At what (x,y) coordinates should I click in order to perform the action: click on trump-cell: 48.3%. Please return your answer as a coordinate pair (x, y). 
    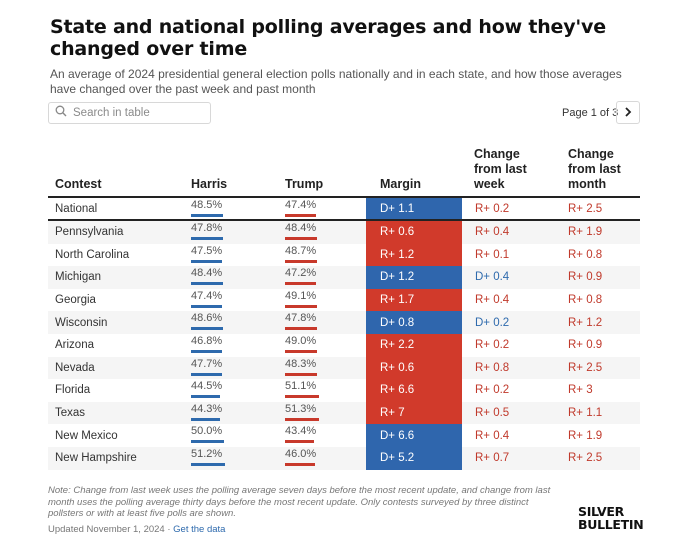
    Looking at the image, I should click on (301, 367).